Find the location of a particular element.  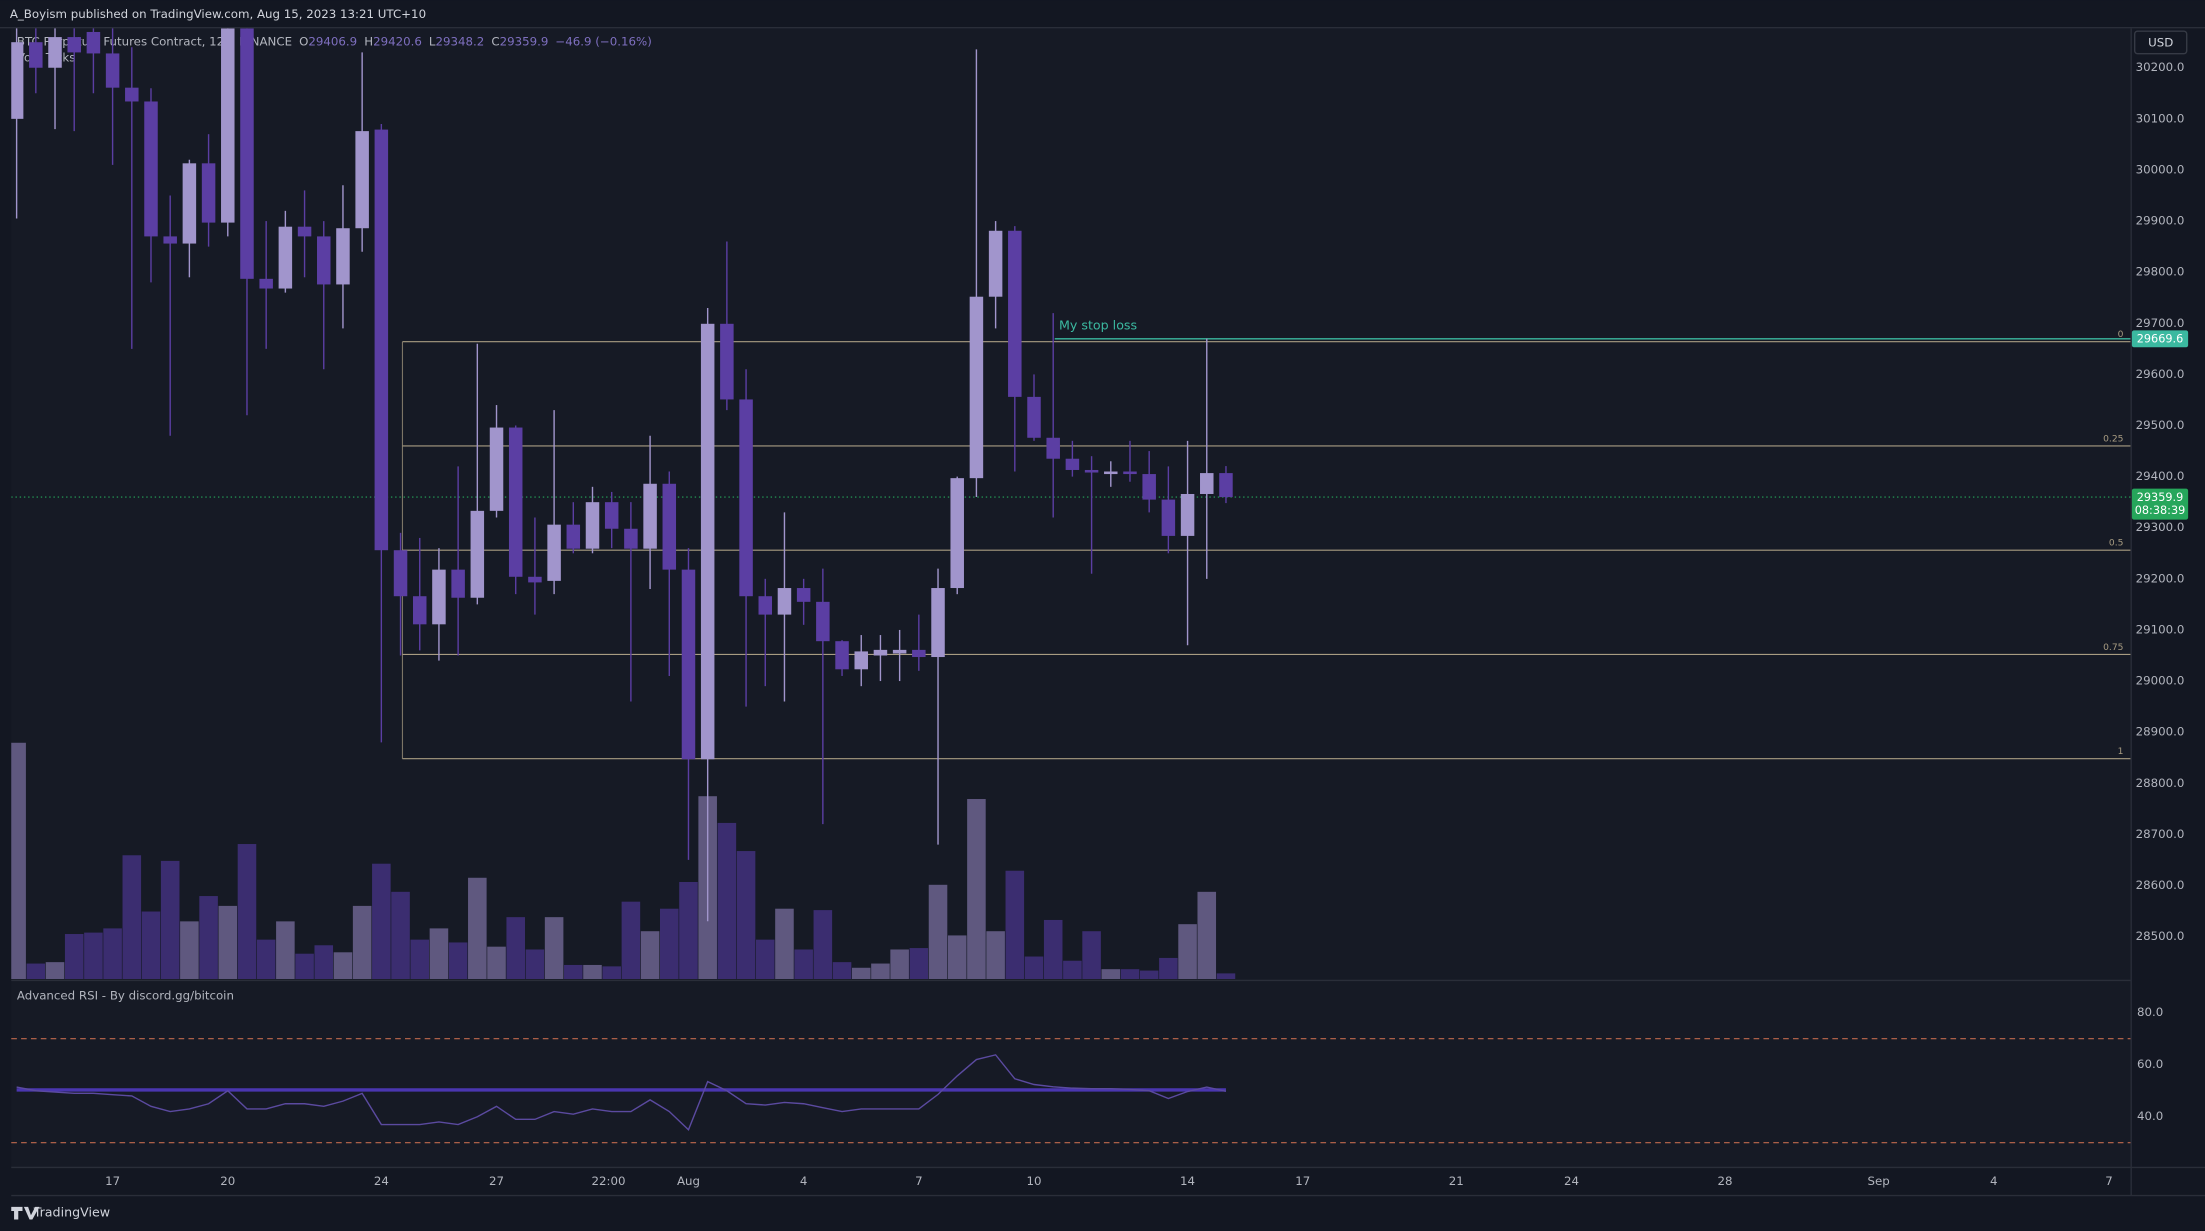

y-tick-label: 28500.0 is located at coordinates (2160, 936).